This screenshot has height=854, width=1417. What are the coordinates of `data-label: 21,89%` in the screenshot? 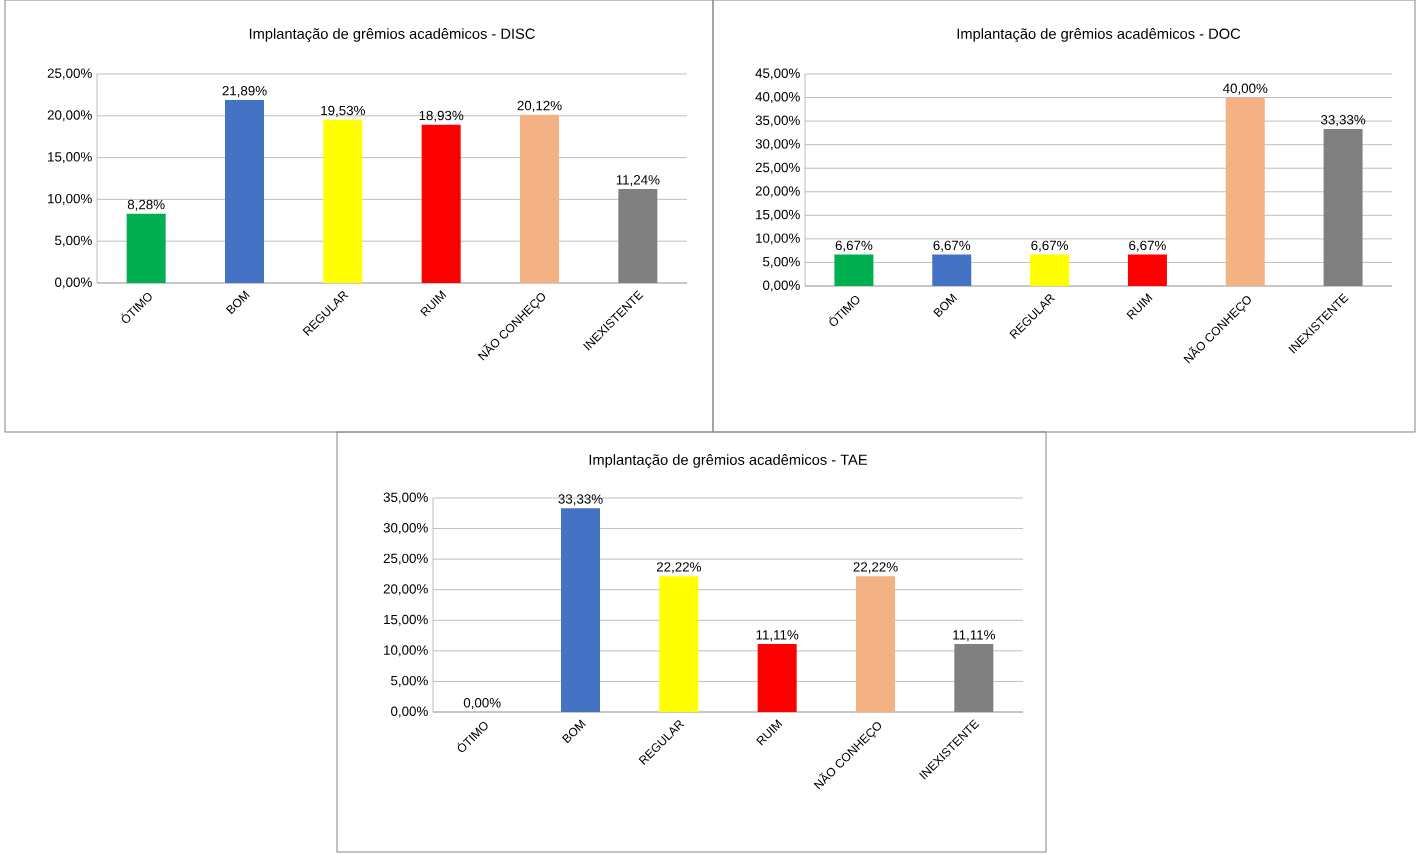 It's located at (244, 92).